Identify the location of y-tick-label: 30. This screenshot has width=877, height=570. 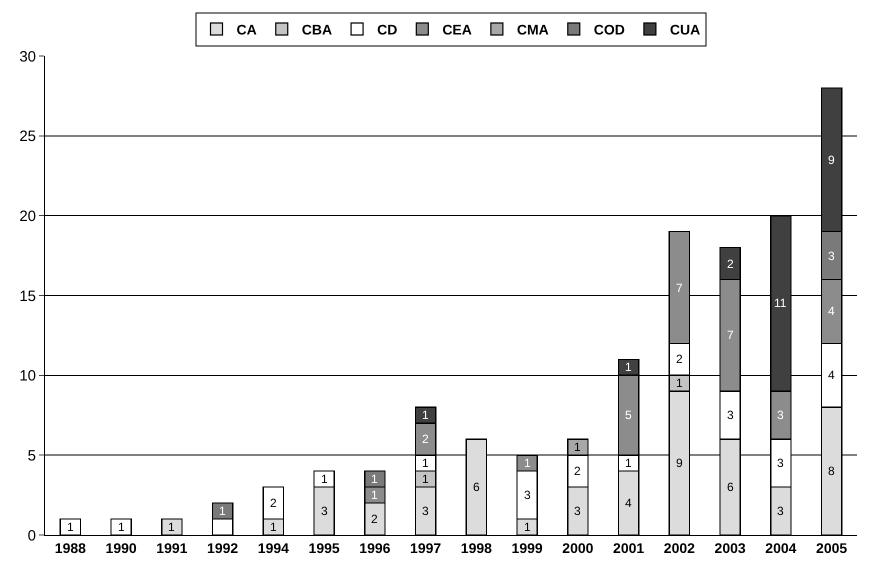
(27, 57).